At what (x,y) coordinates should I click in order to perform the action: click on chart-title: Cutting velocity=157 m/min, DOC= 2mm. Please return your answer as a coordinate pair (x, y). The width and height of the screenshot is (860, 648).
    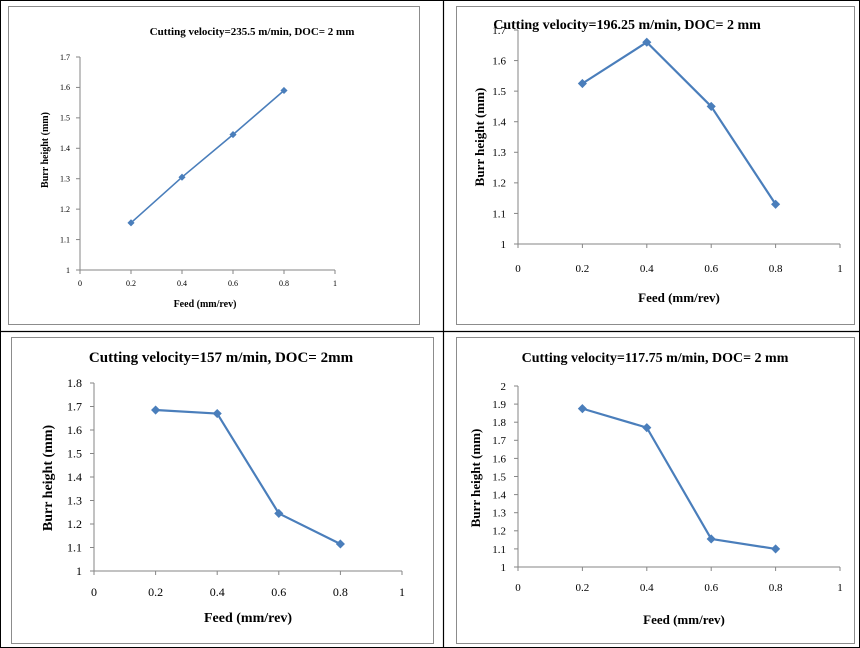
    Looking at the image, I should click on (221, 358).